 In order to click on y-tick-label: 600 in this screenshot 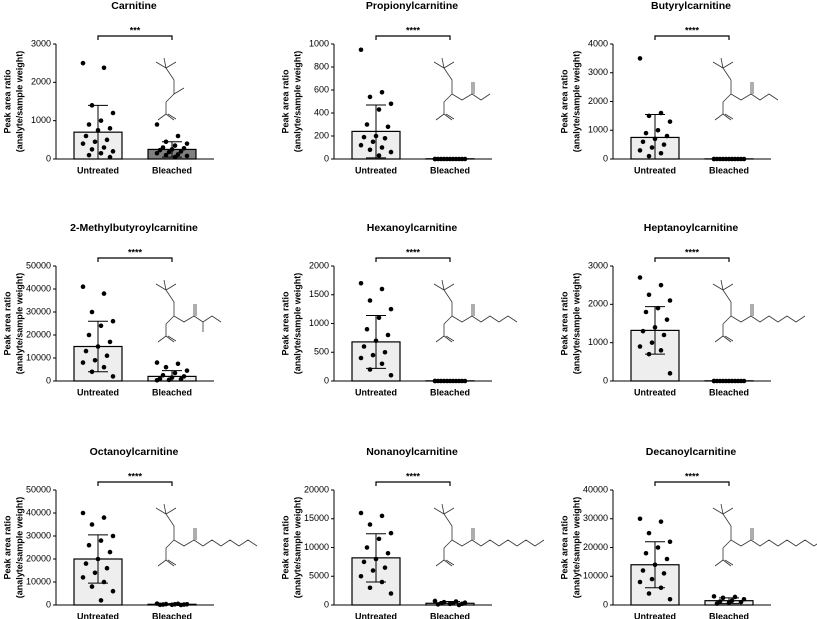, I will do `click(321, 89)`.